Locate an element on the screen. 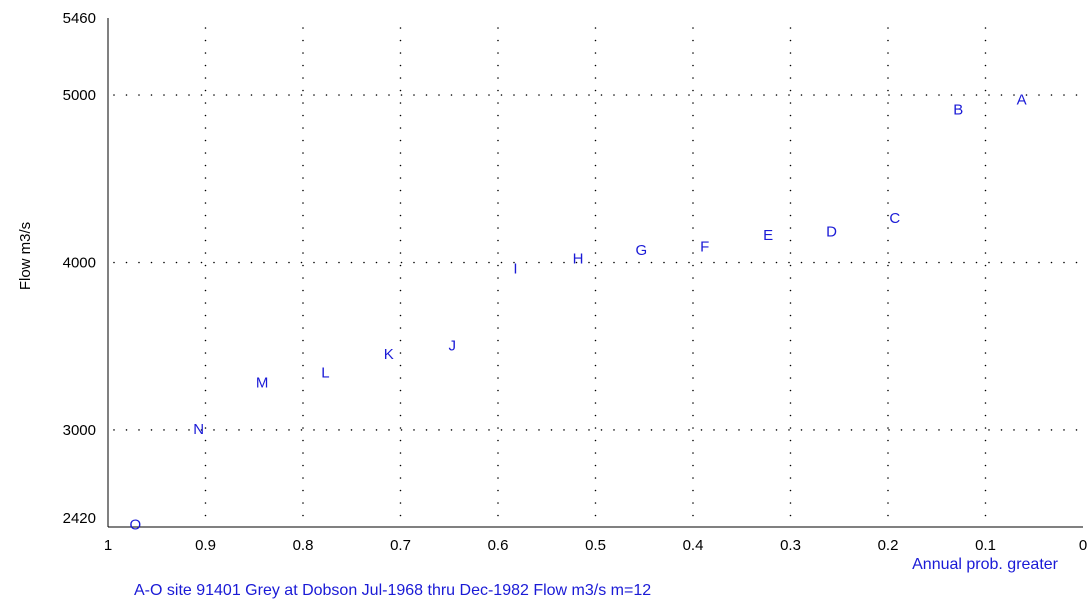 Image resolution: width=1088 pixels, height=601 pixels. x-tick-label: 0.2 is located at coordinates (888, 545).